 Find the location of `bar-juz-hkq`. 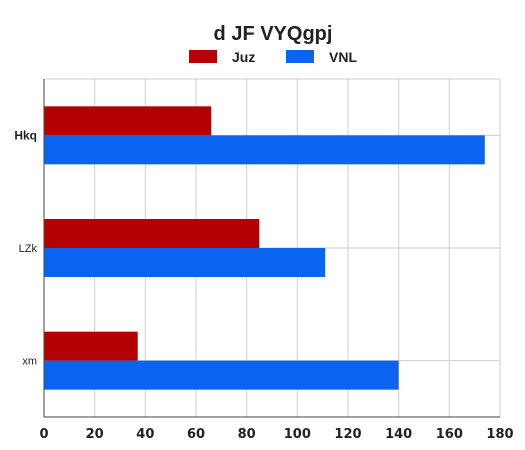

bar-juz-hkq is located at coordinates (128, 121).